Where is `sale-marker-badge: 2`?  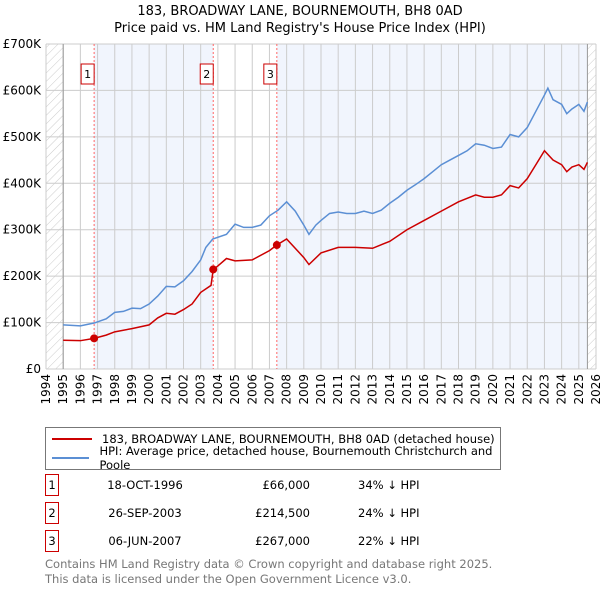 sale-marker-badge: 2 is located at coordinates (52, 513).